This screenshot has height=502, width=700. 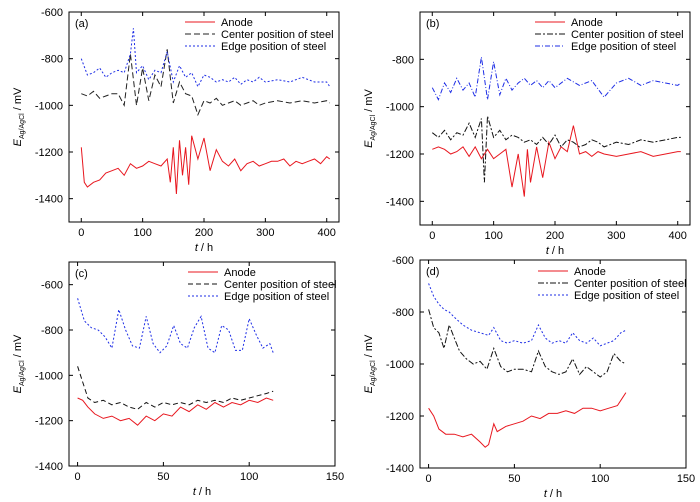 What do you see at coordinates (81, 274) in the screenshot?
I see `panel-label: (c)` at bounding box center [81, 274].